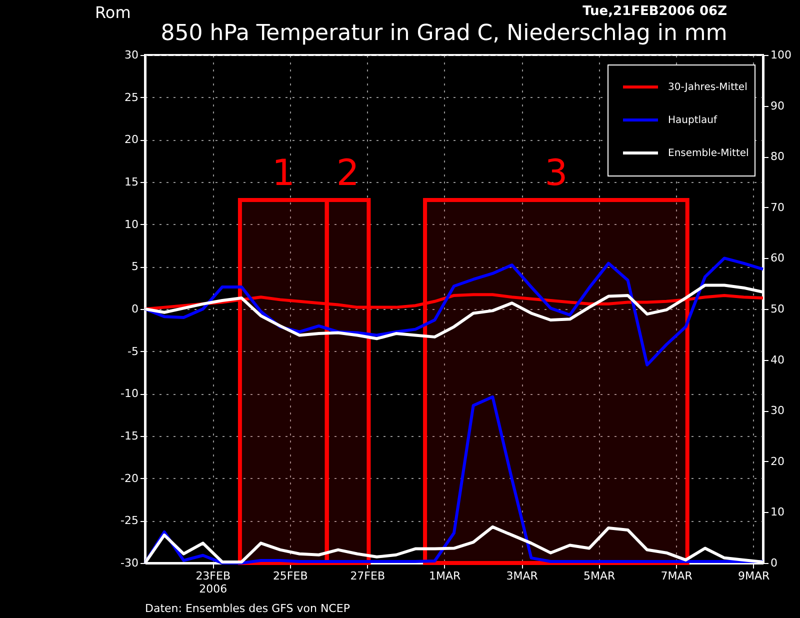 The image size is (800, 618). I want to click on y-tick-label: 10, so click(131, 224).